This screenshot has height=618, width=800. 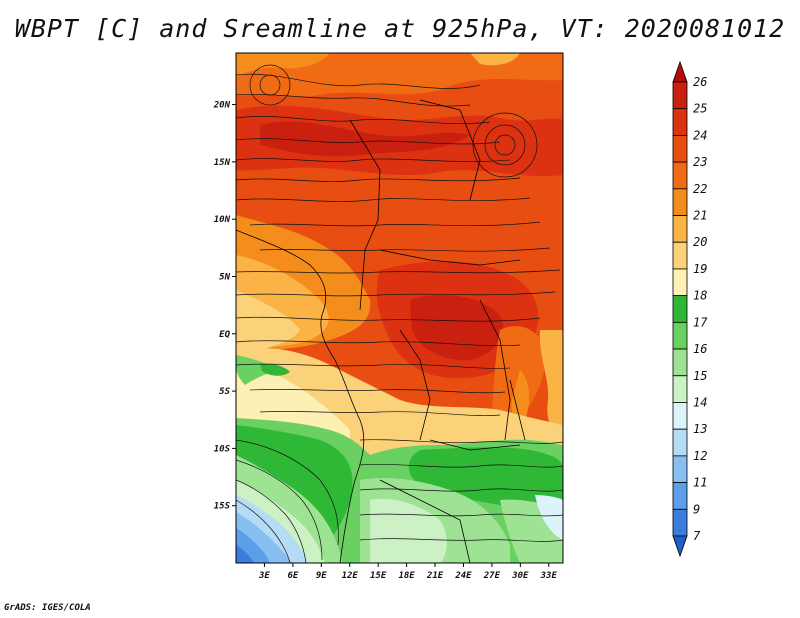 What do you see at coordinates (680, 546) in the screenshot?
I see `colorbar-bottom-triangle` at bounding box center [680, 546].